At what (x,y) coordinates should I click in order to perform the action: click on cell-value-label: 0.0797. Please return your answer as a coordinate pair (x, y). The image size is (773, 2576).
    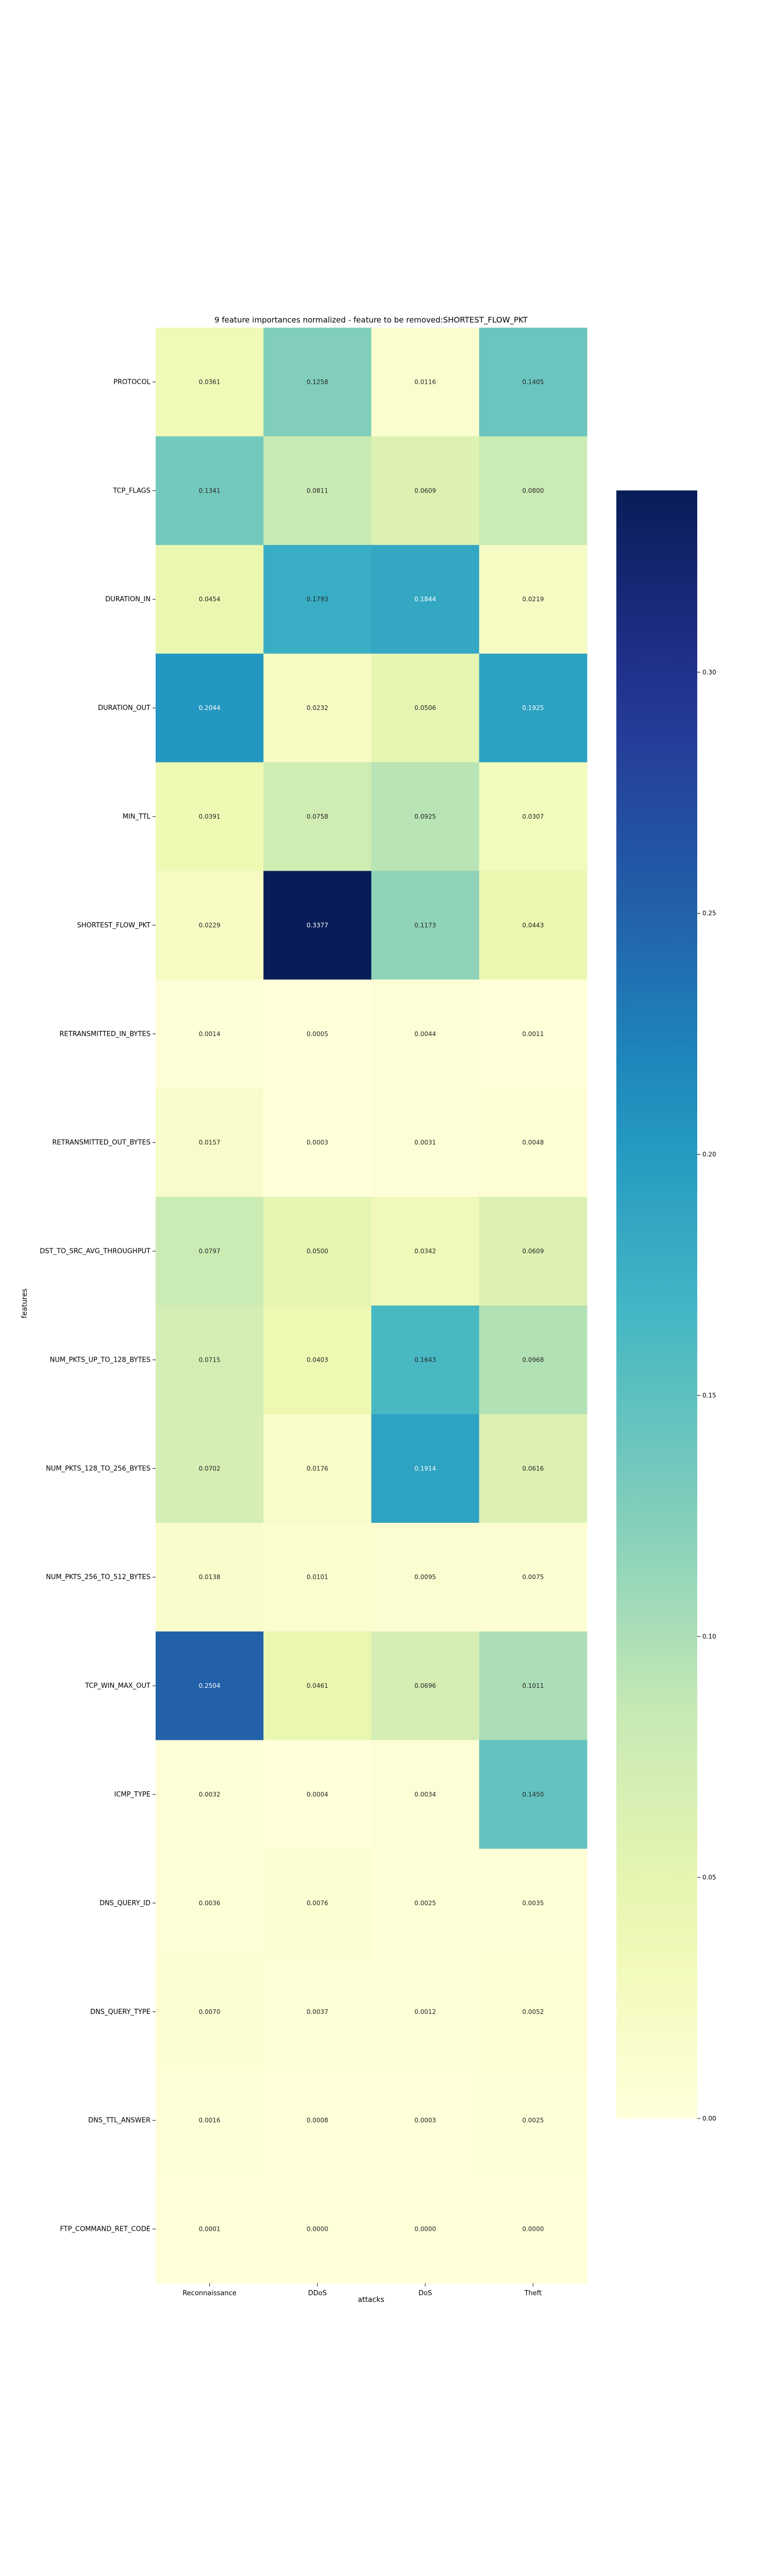
    Looking at the image, I should click on (210, 1252).